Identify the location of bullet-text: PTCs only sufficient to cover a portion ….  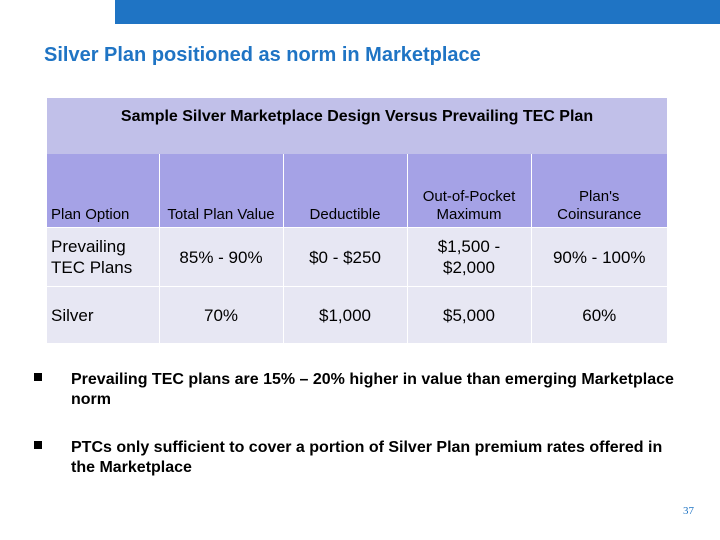
(367, 457).